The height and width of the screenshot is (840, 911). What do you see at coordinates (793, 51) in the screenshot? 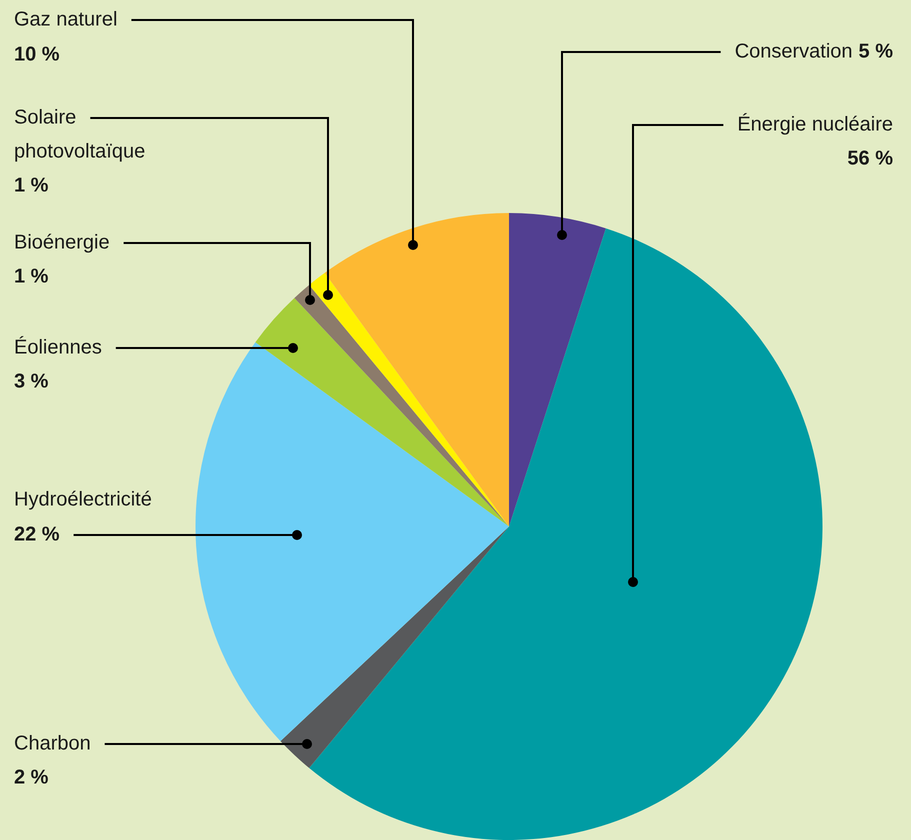
I see `slice-label: Conservation` at bounding box center [793, 51].